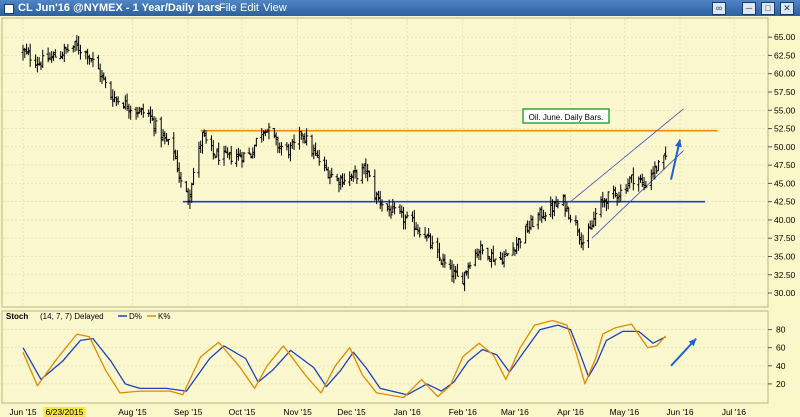 The image size is (800, 417). What do you see at coordinates (719, 8) in the screenshot?
I see `link-icon: ∞` at bounding box center [719, 8].